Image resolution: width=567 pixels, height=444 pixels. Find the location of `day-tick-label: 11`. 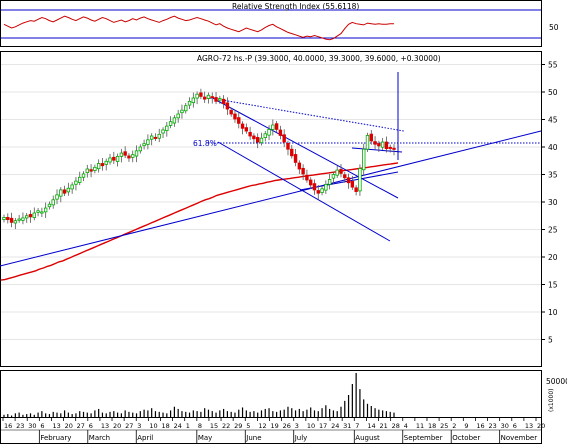

day-tick-label: 11 is located at coordinates (420, 426).